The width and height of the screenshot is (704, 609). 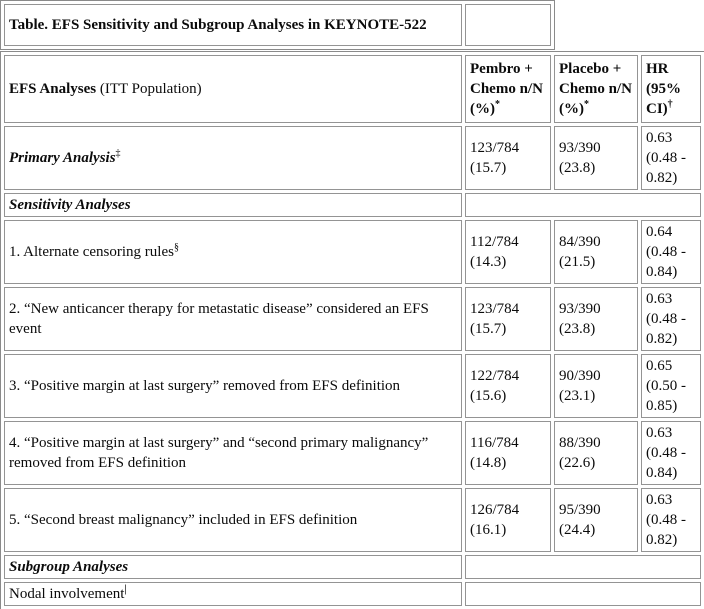 I want to click on row-label: Primary Analysis, so click(x=62, y=158).